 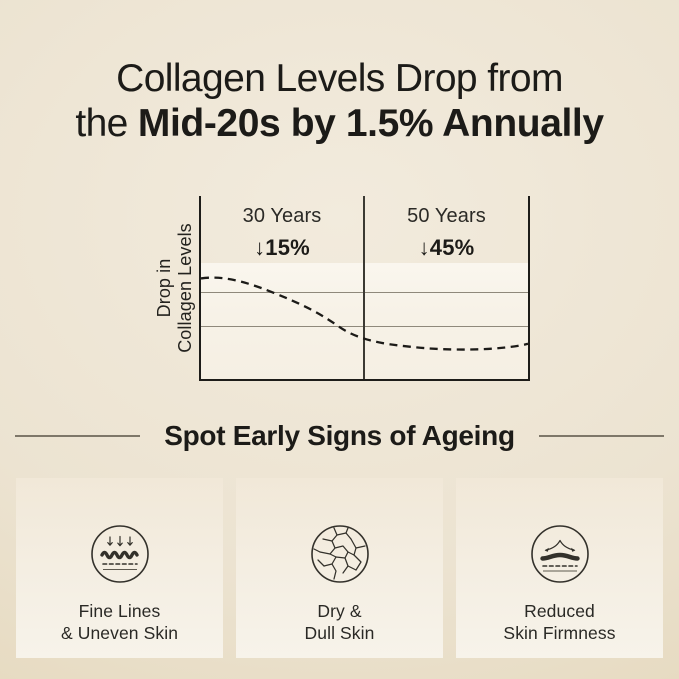 I want to click on title-line2-bold: Mid-20s by 1.5% Annually, so click(x=370, y=123).